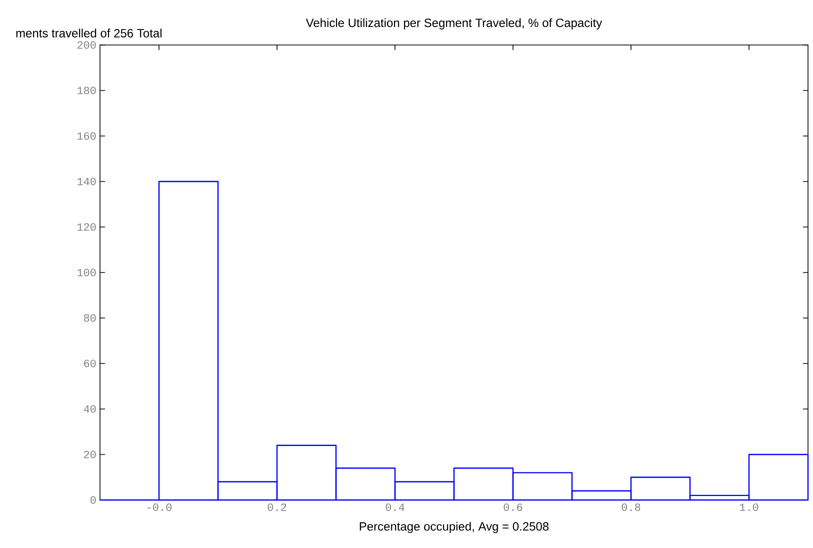 This screenshot has height=548, width=813. Describe the element at coordinates (395, 507) in the screenshot. I see `x-tick-label: 0.4` at that location.